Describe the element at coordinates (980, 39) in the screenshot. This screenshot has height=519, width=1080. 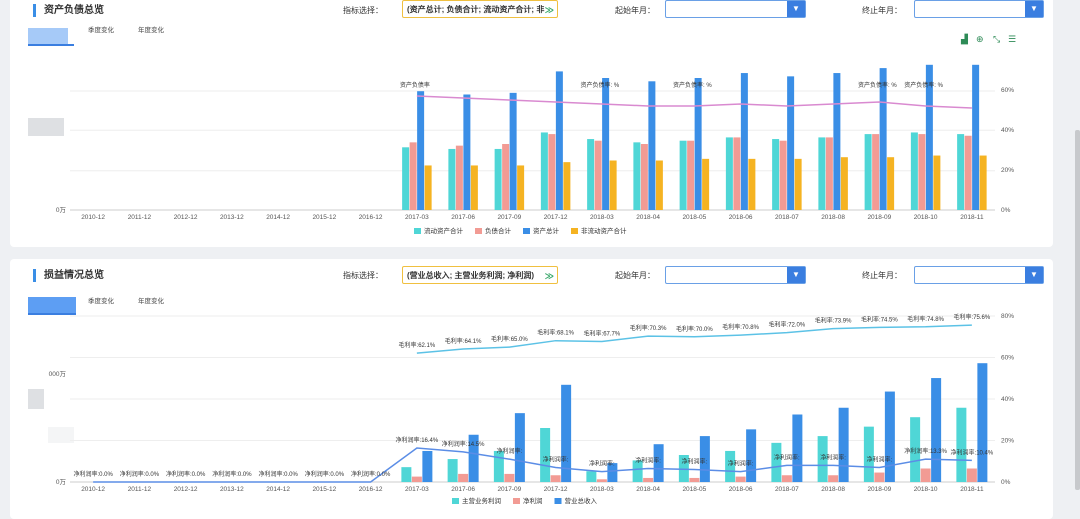
I see `zoom-icon: ⊕` at that location.